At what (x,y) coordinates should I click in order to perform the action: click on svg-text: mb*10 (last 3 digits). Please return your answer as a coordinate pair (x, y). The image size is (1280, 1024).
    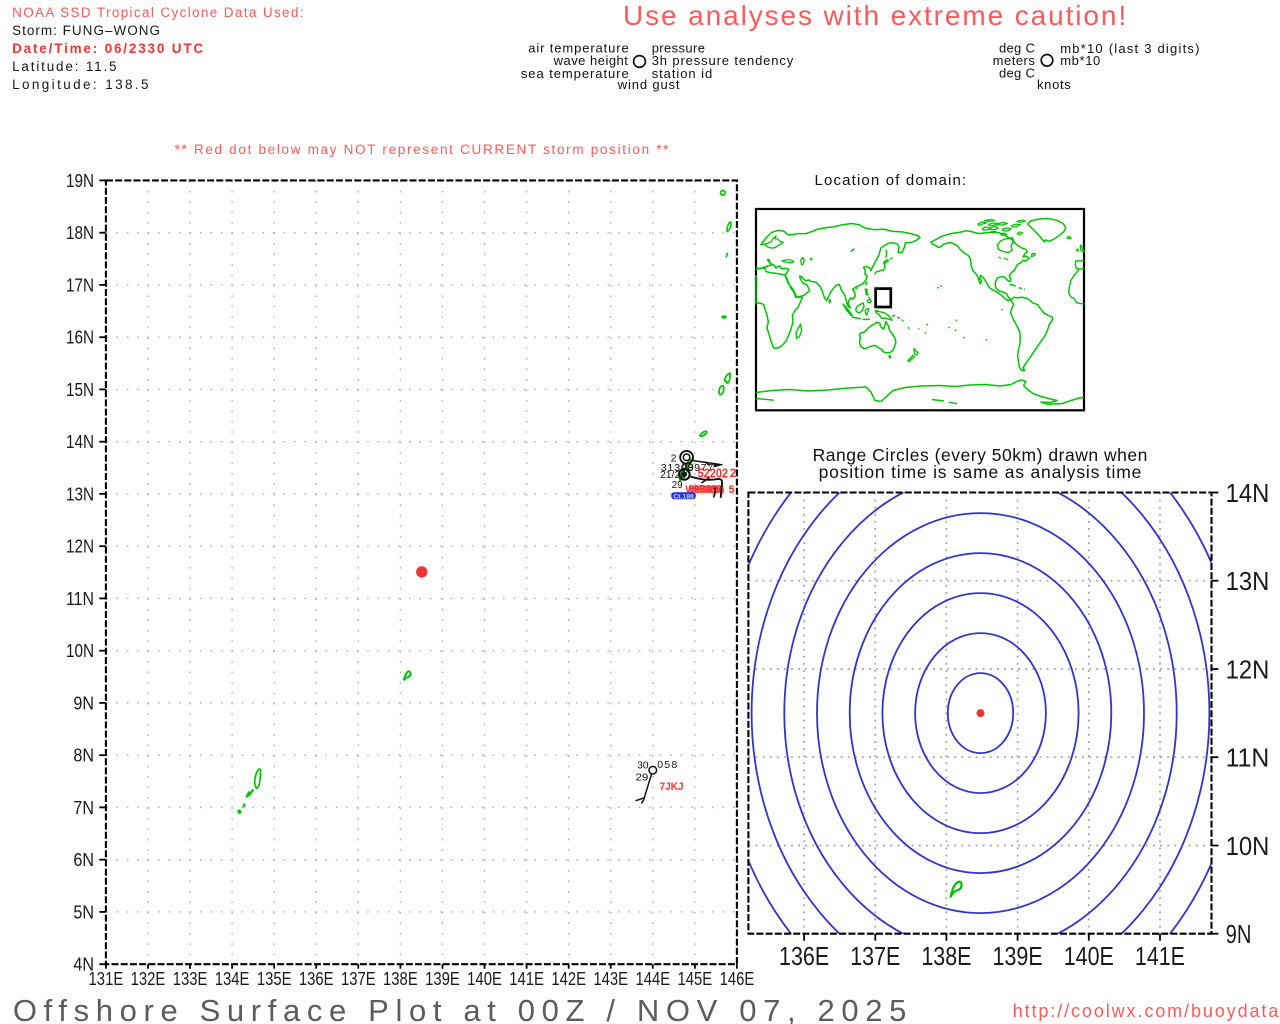
    Looking at the image, I should click on (1130, 48).